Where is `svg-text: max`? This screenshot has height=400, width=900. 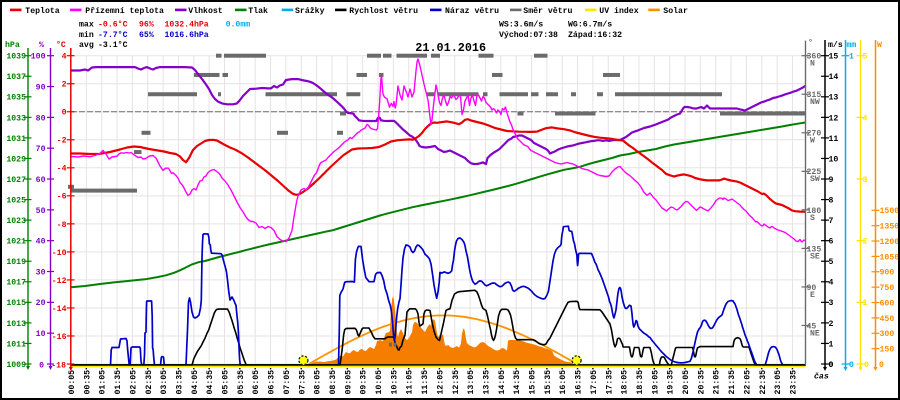 svg-text: max is located at coordinates (86, 24).